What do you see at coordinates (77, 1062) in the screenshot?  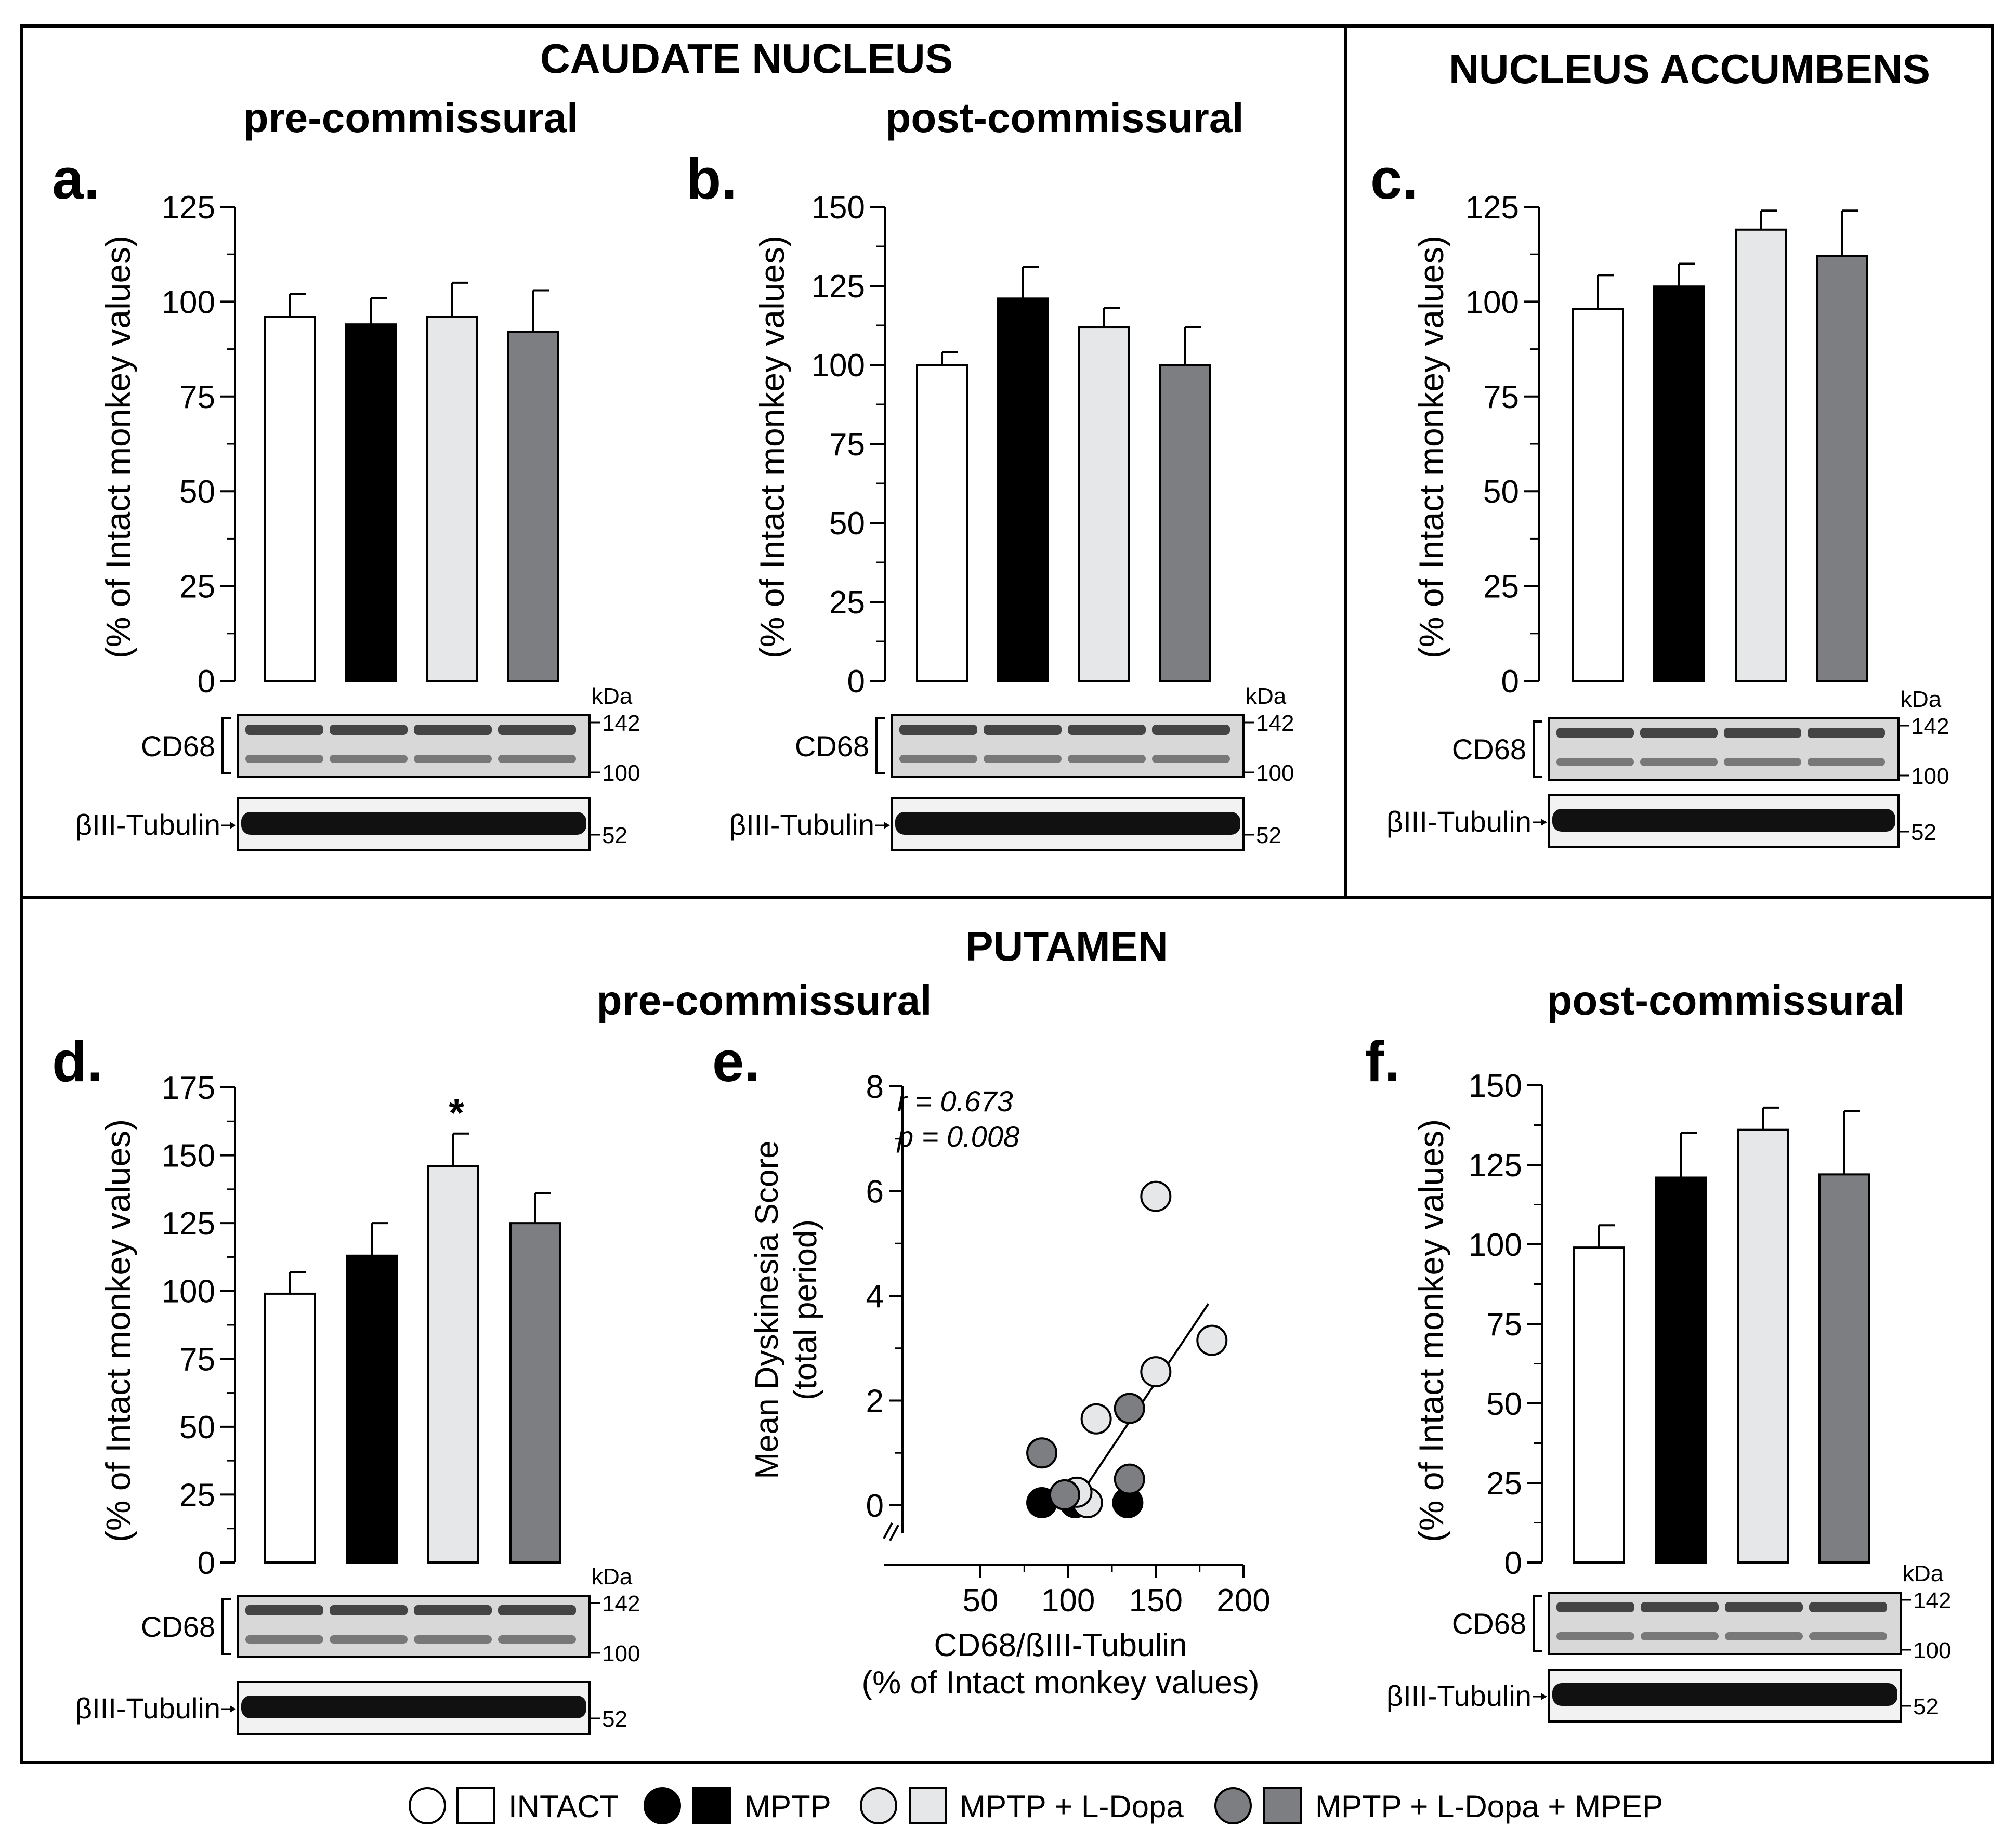 I see `panel-label-d: d.` at bounding box center [77, 1062].